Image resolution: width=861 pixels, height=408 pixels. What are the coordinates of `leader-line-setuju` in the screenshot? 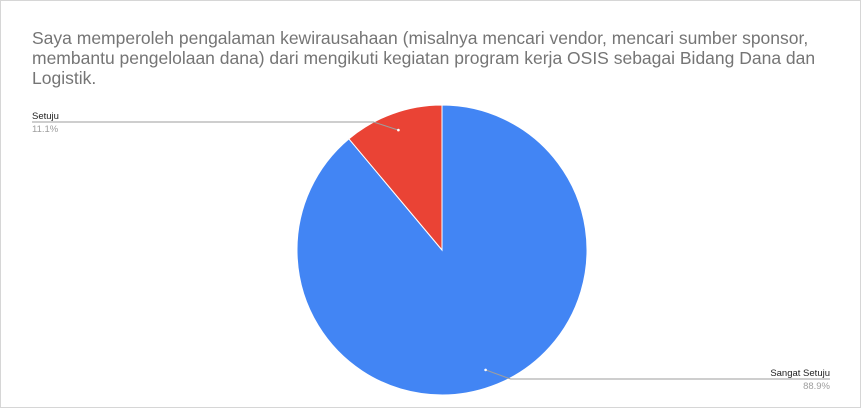 It's located at (215, 126).